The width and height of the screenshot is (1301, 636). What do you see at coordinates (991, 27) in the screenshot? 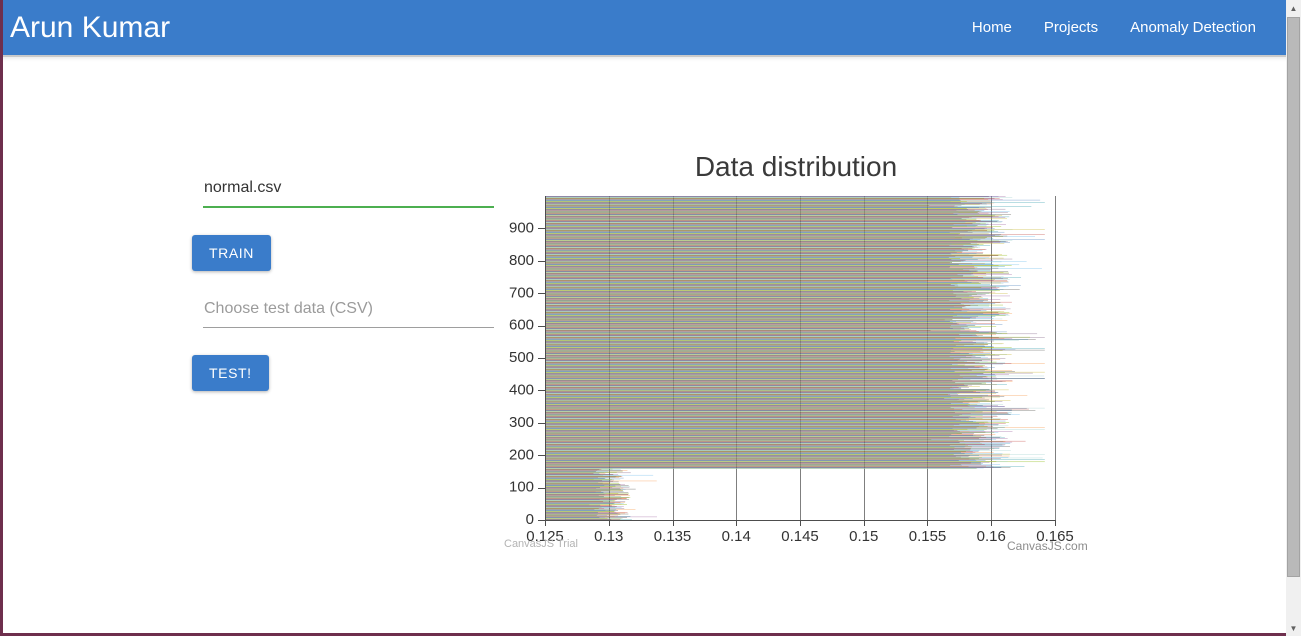
I see `nav-link-home: Home` at bounding box center [991, 27].